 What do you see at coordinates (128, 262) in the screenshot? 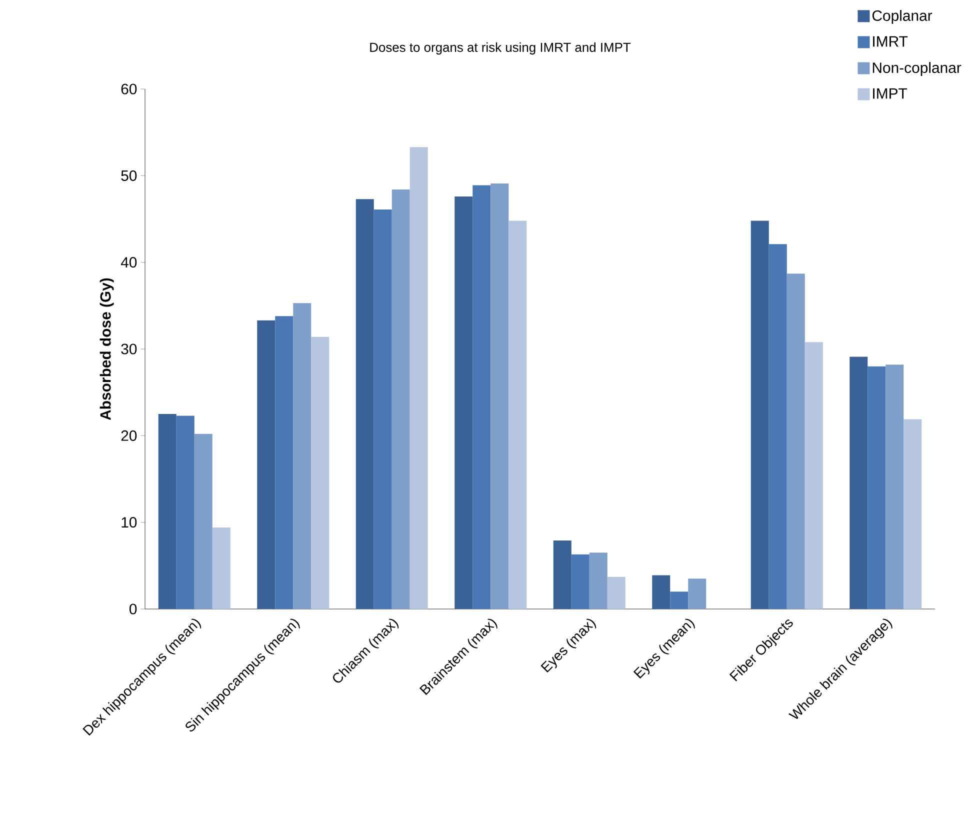
I see `y-tick-label: 40` at bounding box center [128, 262].